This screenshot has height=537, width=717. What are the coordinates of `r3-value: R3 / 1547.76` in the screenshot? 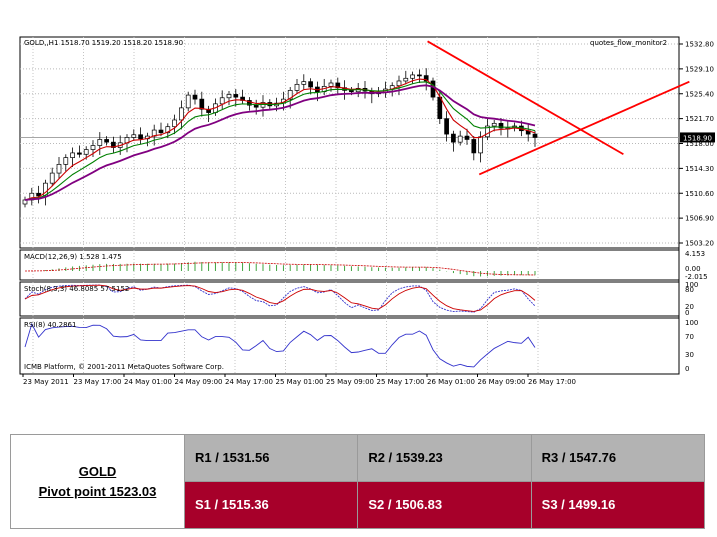 It's located at (579, 457).